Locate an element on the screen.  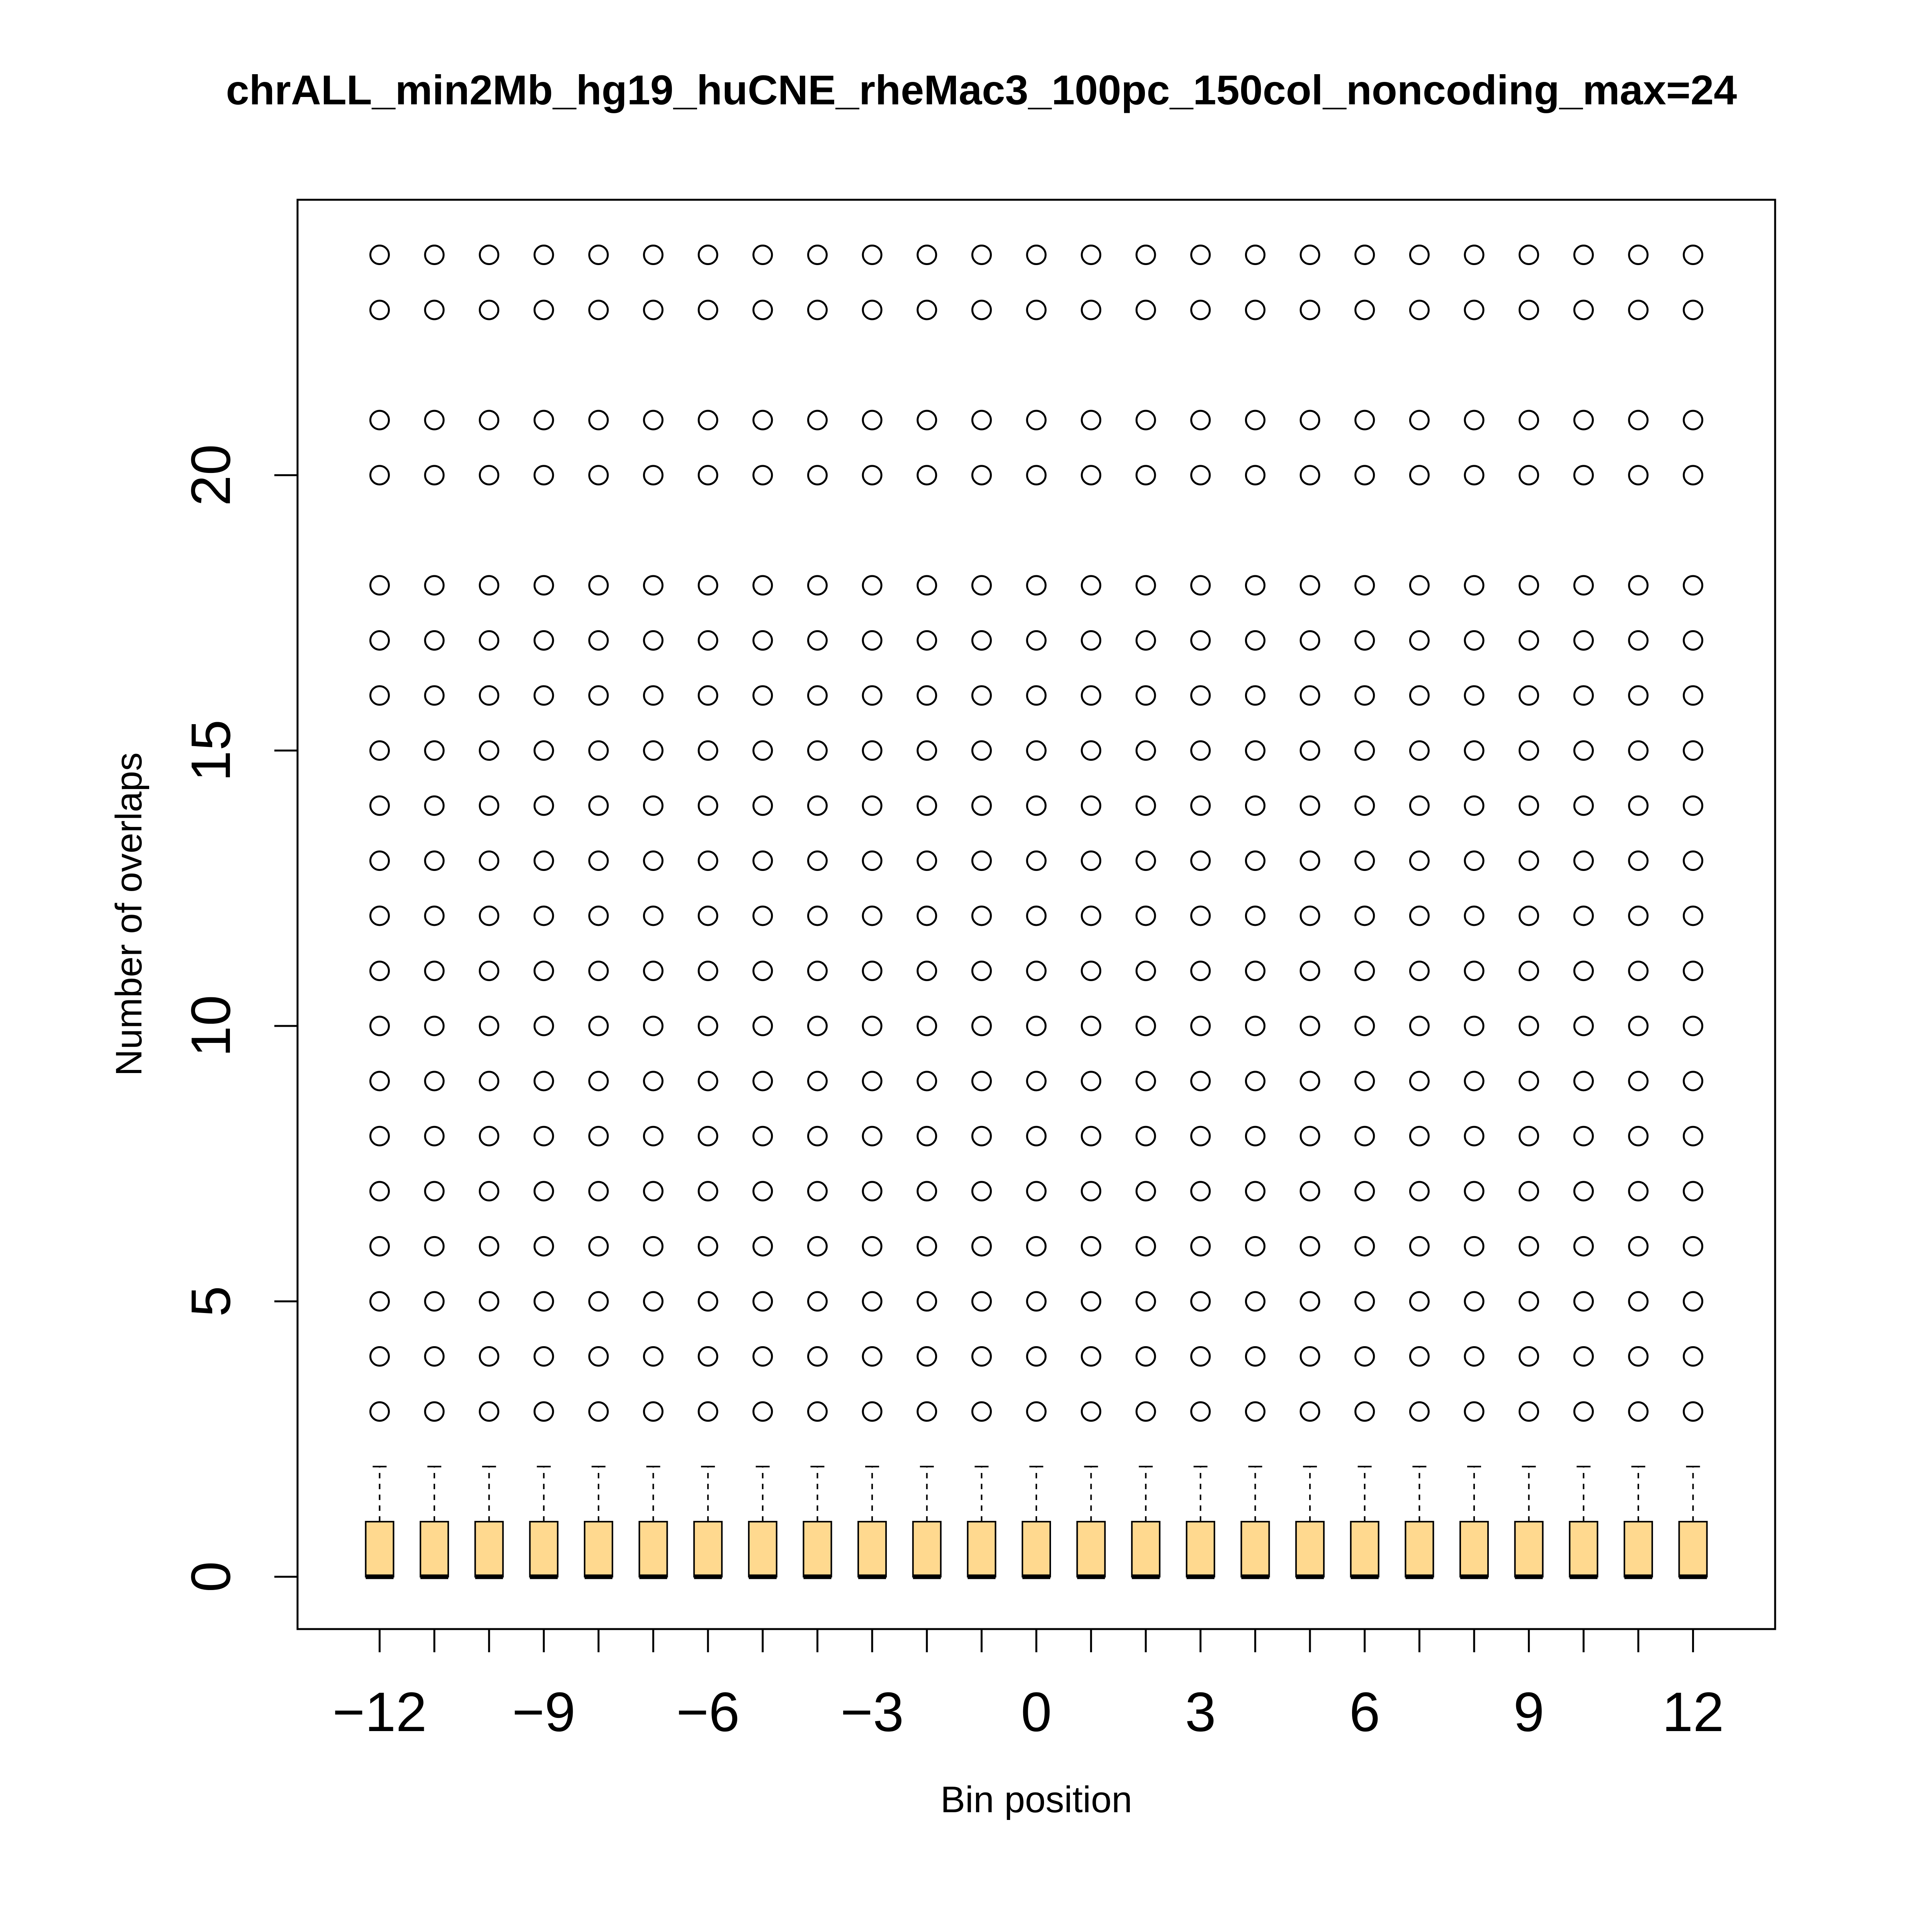
x-tick-label: −9 is located at coordinates (543, 1712).